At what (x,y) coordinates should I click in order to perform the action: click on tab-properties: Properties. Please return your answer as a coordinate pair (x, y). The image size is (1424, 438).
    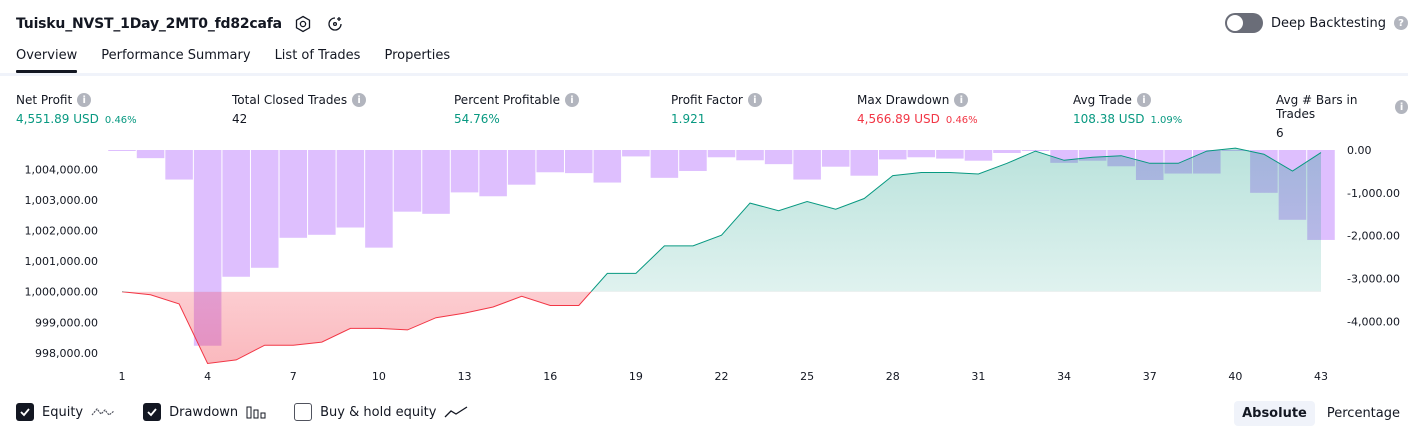
    Looking at the image, I should click on (417, 55).